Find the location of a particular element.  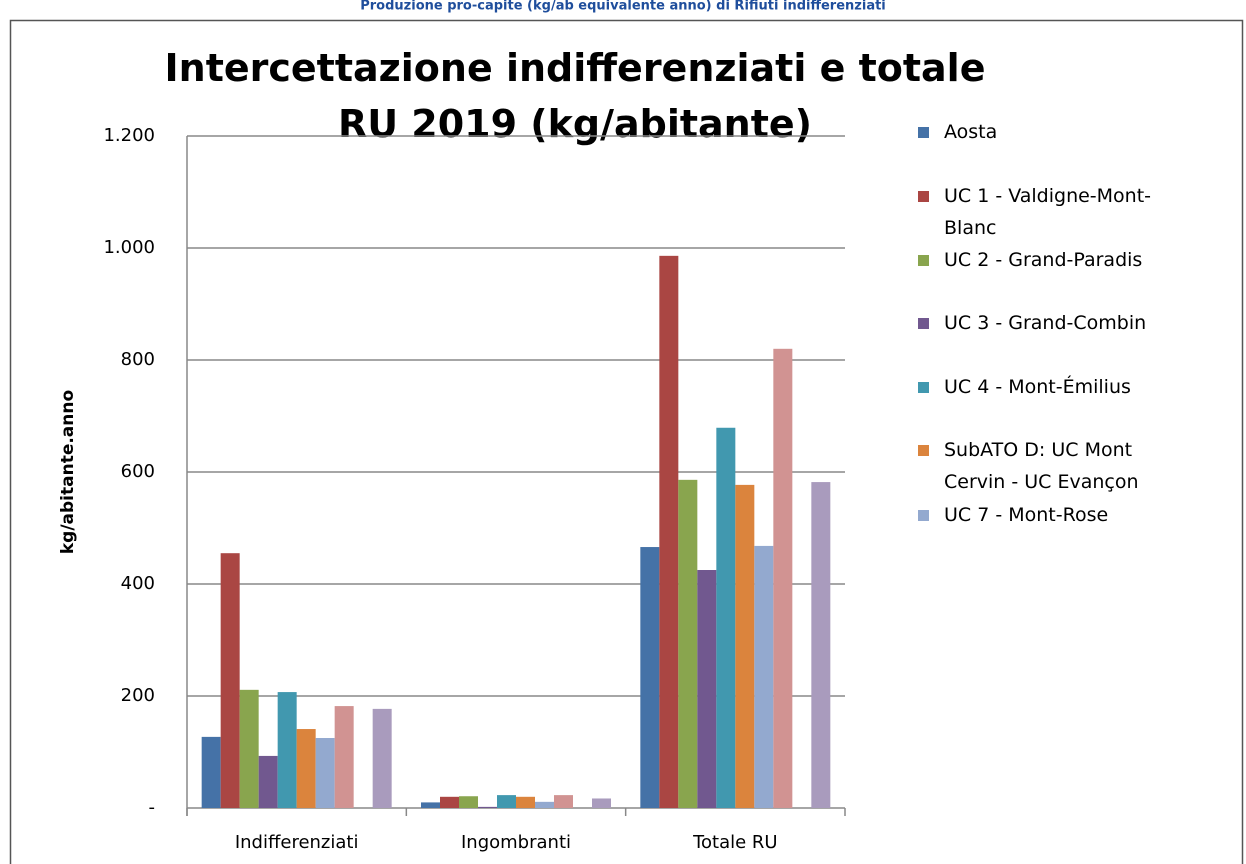

legend-item: UC 7 - Mont-Rose is located at coordinates (1053, 515).